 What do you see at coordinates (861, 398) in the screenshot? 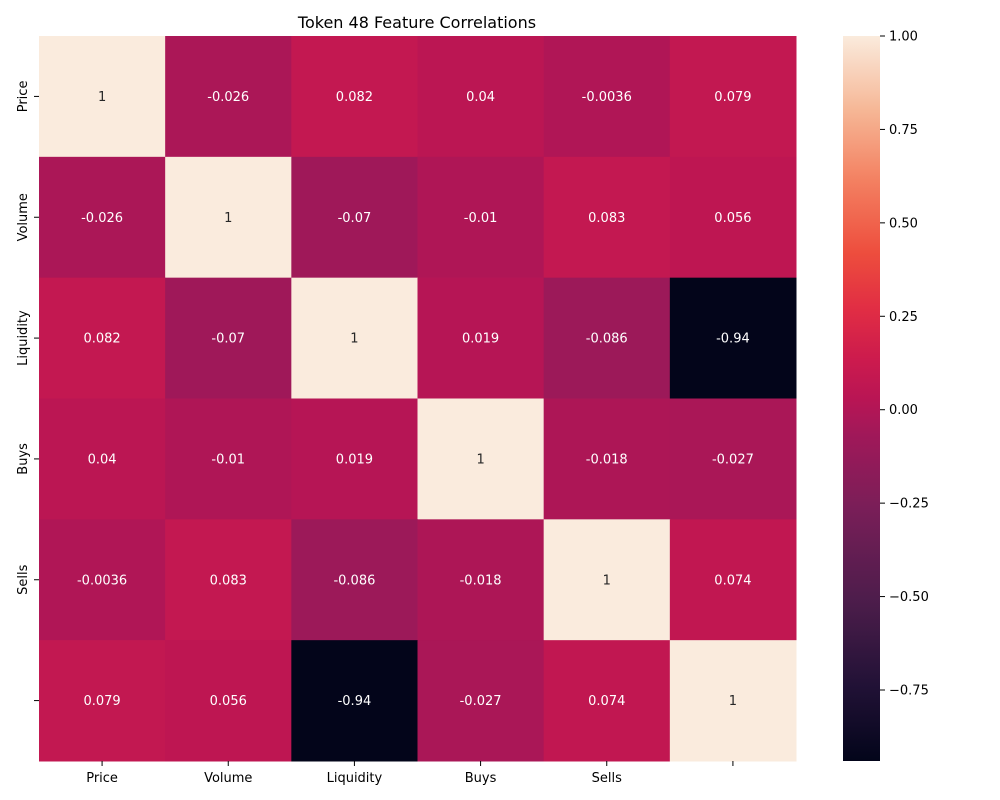
I see `colorbar-gradient` at bounding box center [861, 398].